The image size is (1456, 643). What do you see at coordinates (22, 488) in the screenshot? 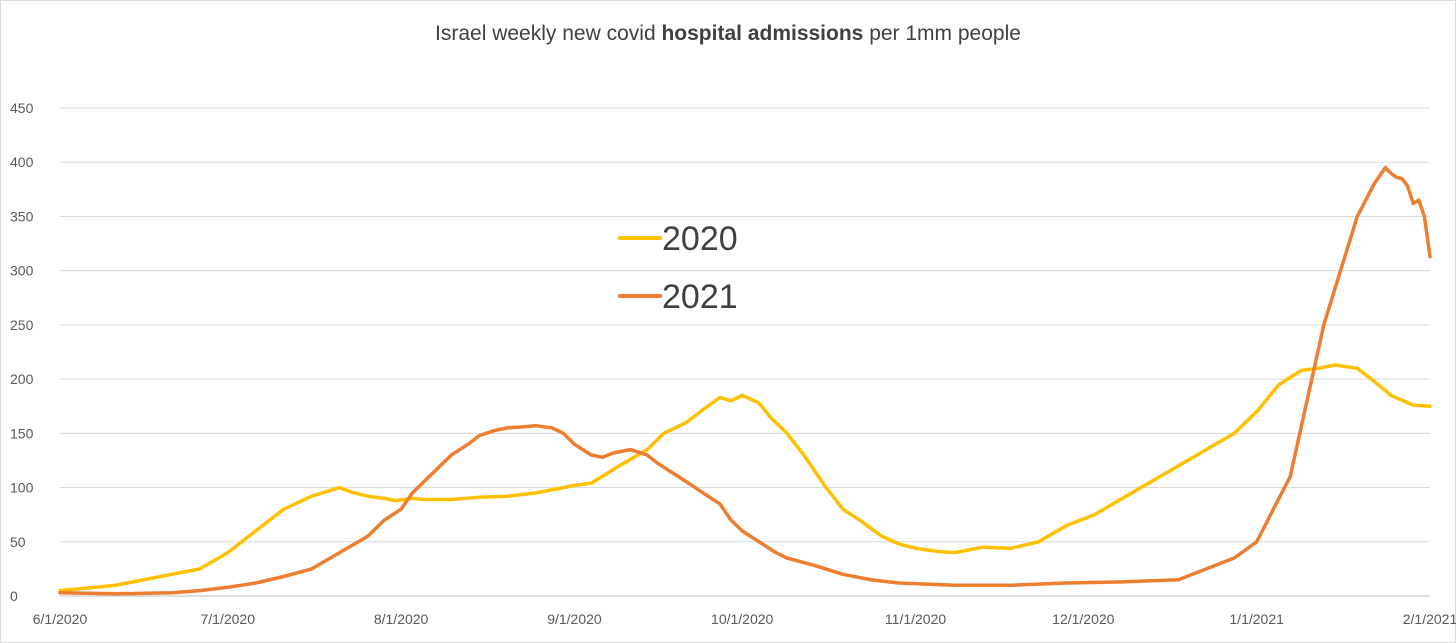
I see `y-tick-label: 100` at bounding box center [22, 488].